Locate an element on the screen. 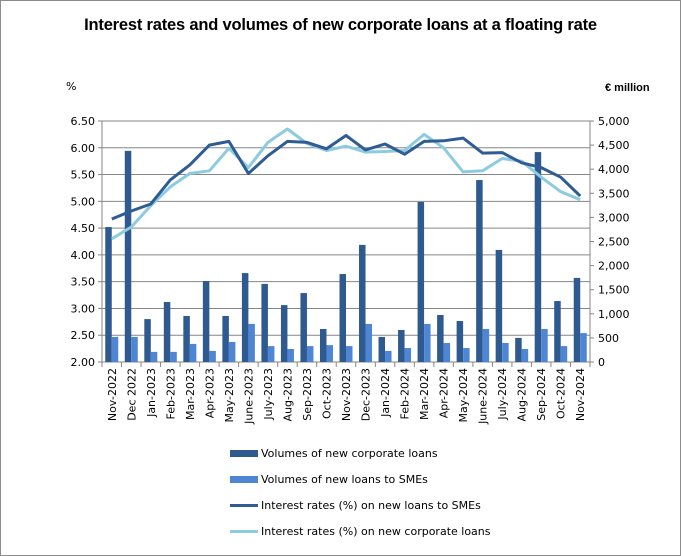 This screenshot has height=556, width=681. x-axis-tick-label: Dec-2023 is located at coordinates (366, 394).